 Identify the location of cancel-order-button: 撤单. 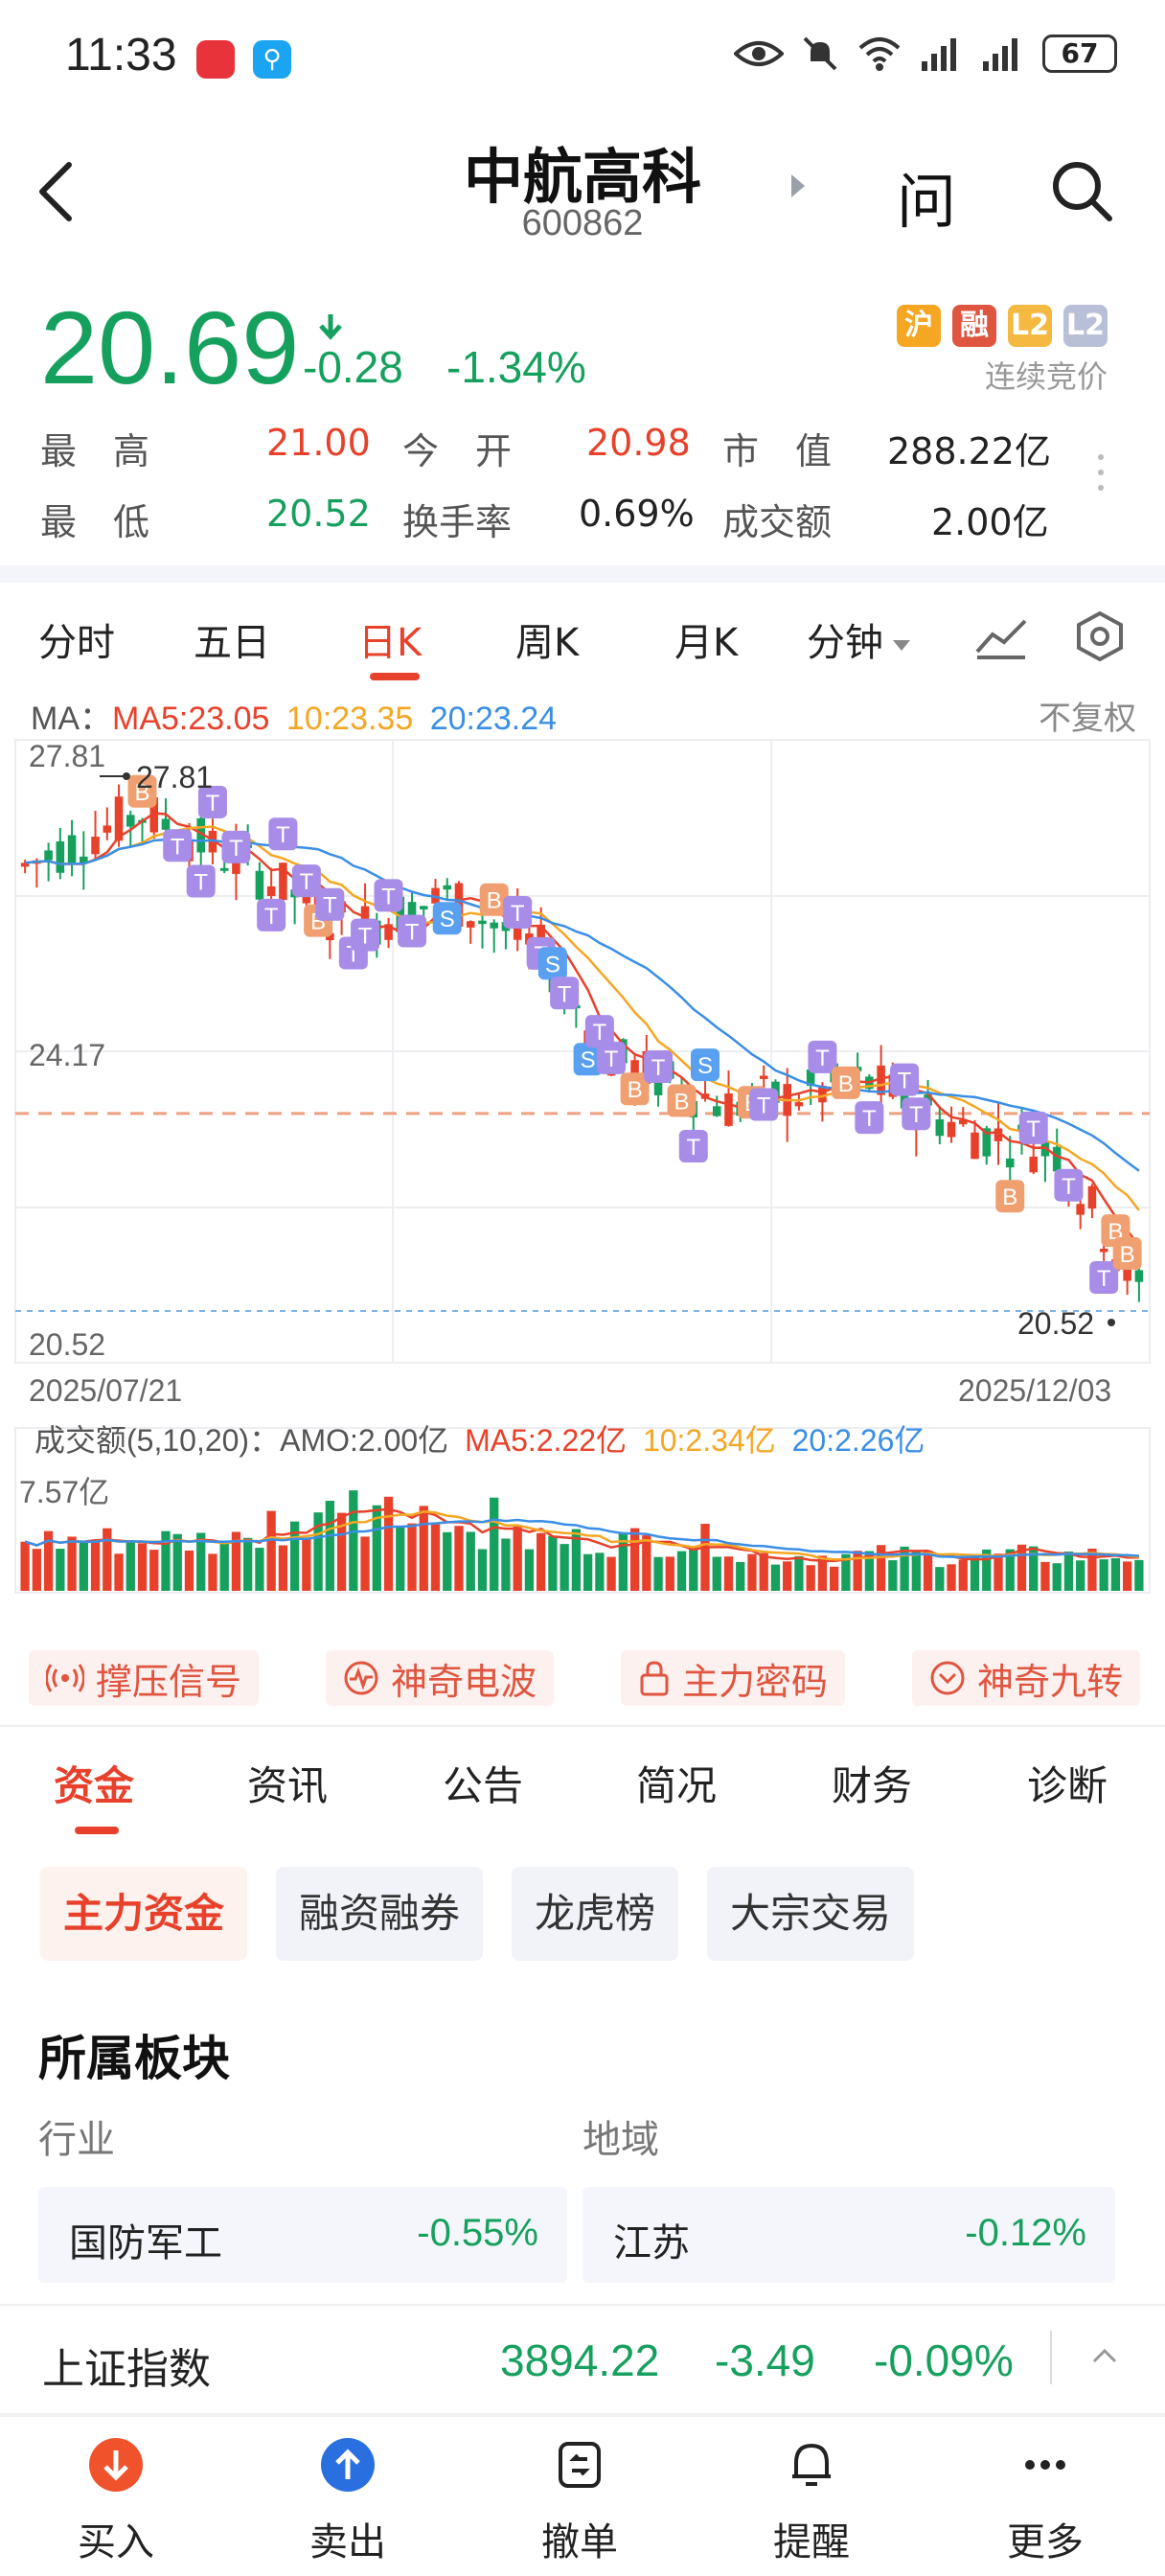
(580, 2501).